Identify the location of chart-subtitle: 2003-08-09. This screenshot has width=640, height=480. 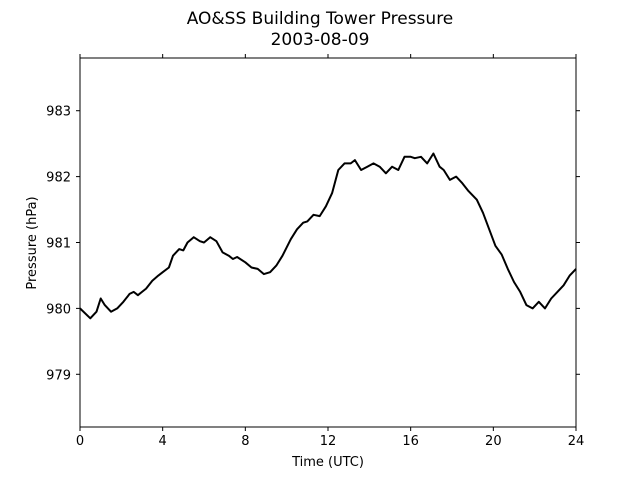
(320, 40).